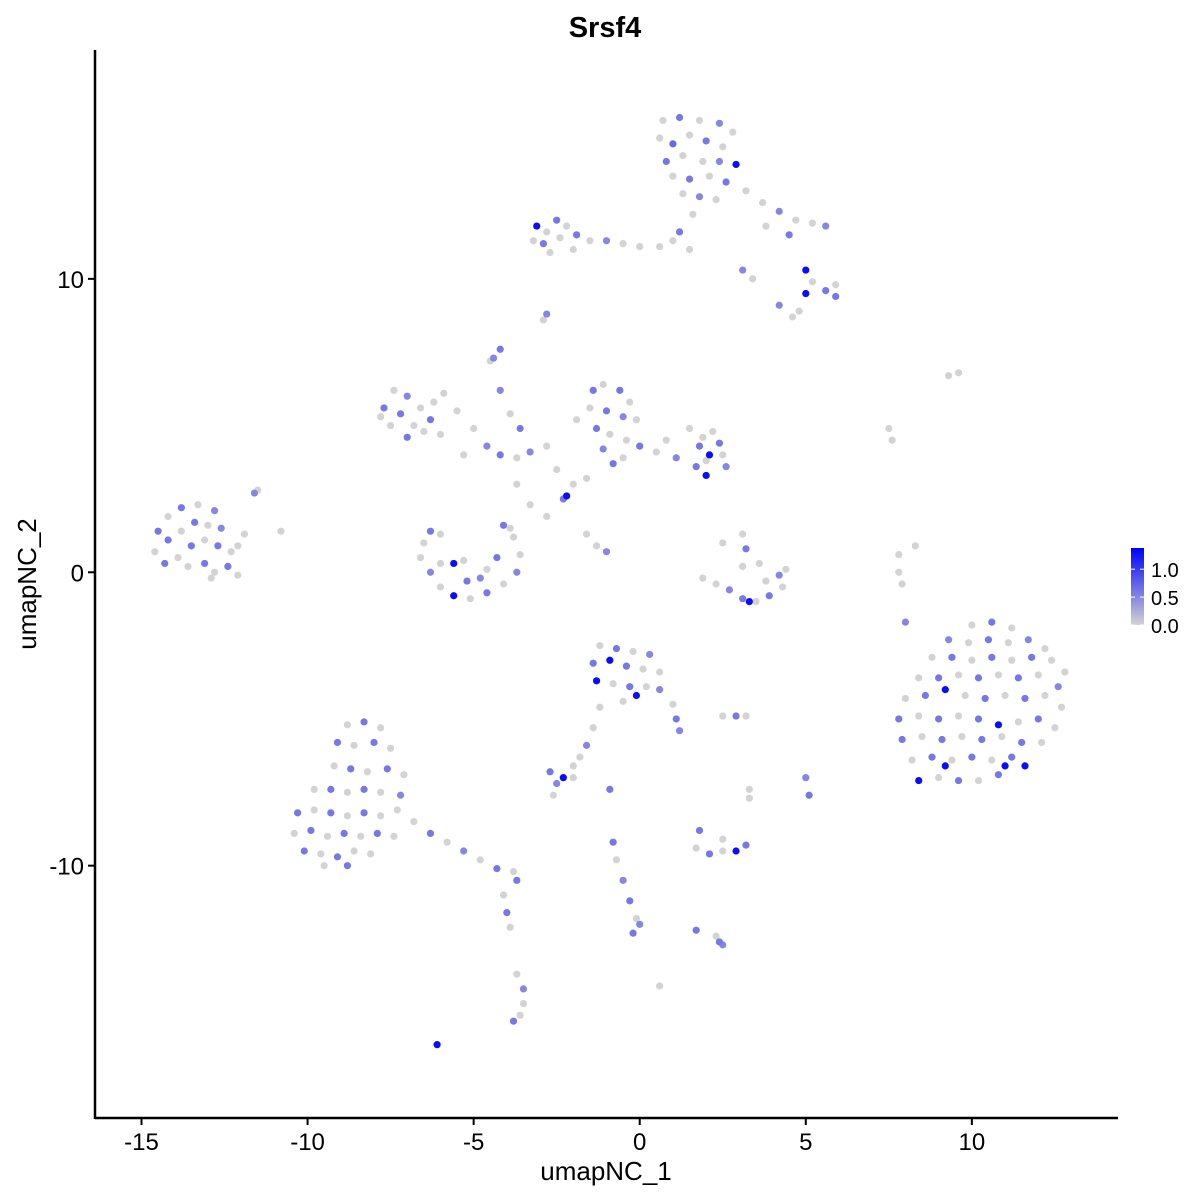 This screenshot has height=1200, width=1200. What do you see at coordinates (1165, 627) in the screenshot?
I see `colorbar-label: 0.0` at bounding box center [1165, 627].